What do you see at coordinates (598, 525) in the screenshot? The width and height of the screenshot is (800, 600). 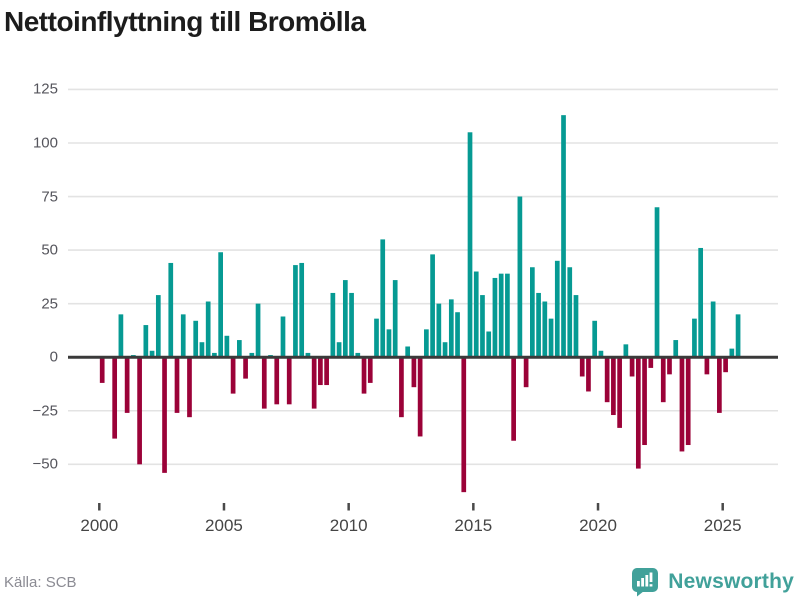 I see `x-axis-label: 2020` at bounding box center [598, 525].